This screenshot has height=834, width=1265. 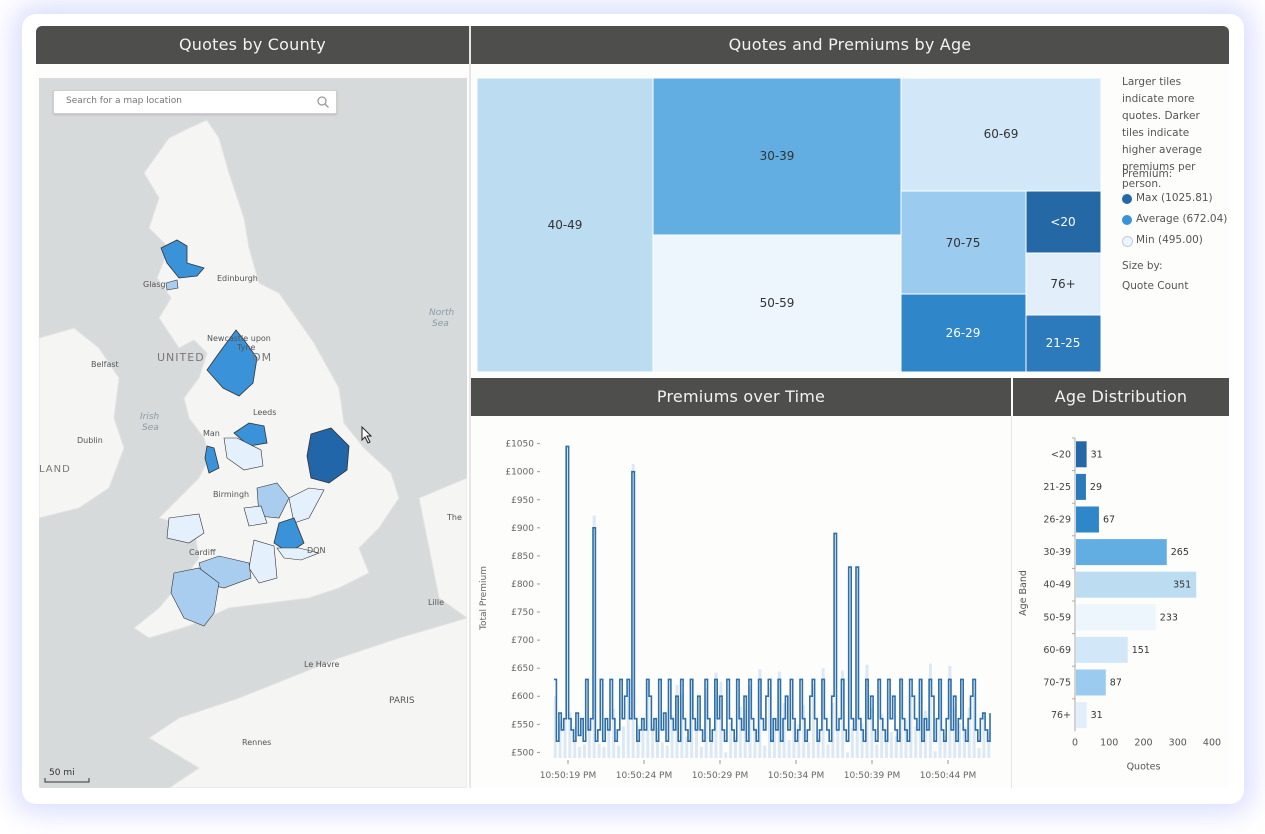 I want to click on map-search, so click(x=195, y=102).